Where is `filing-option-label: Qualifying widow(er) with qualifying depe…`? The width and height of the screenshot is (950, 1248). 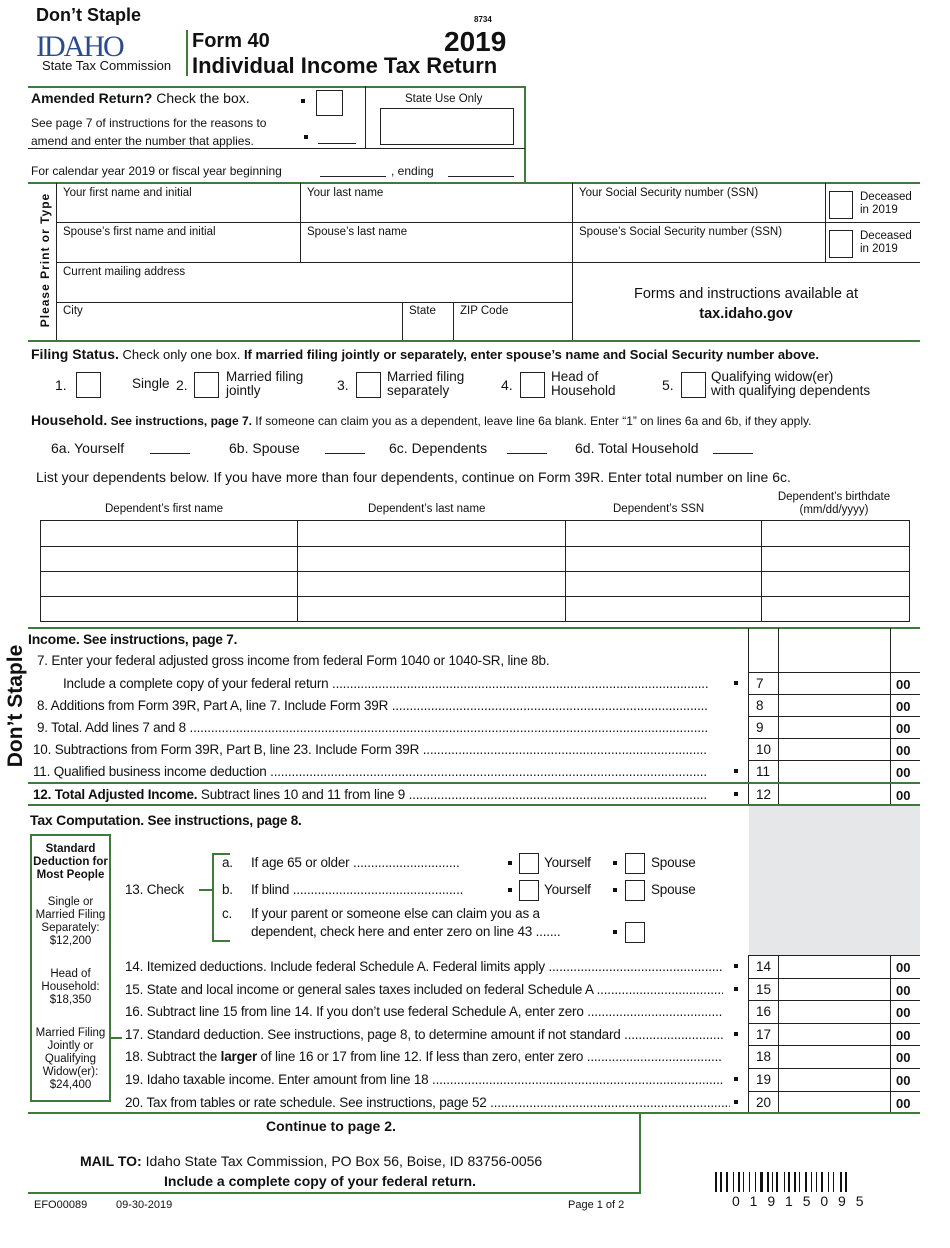 filing-option-label: Qualifying widow(er) with qualifying depe… is located at coordinates (791, 383).